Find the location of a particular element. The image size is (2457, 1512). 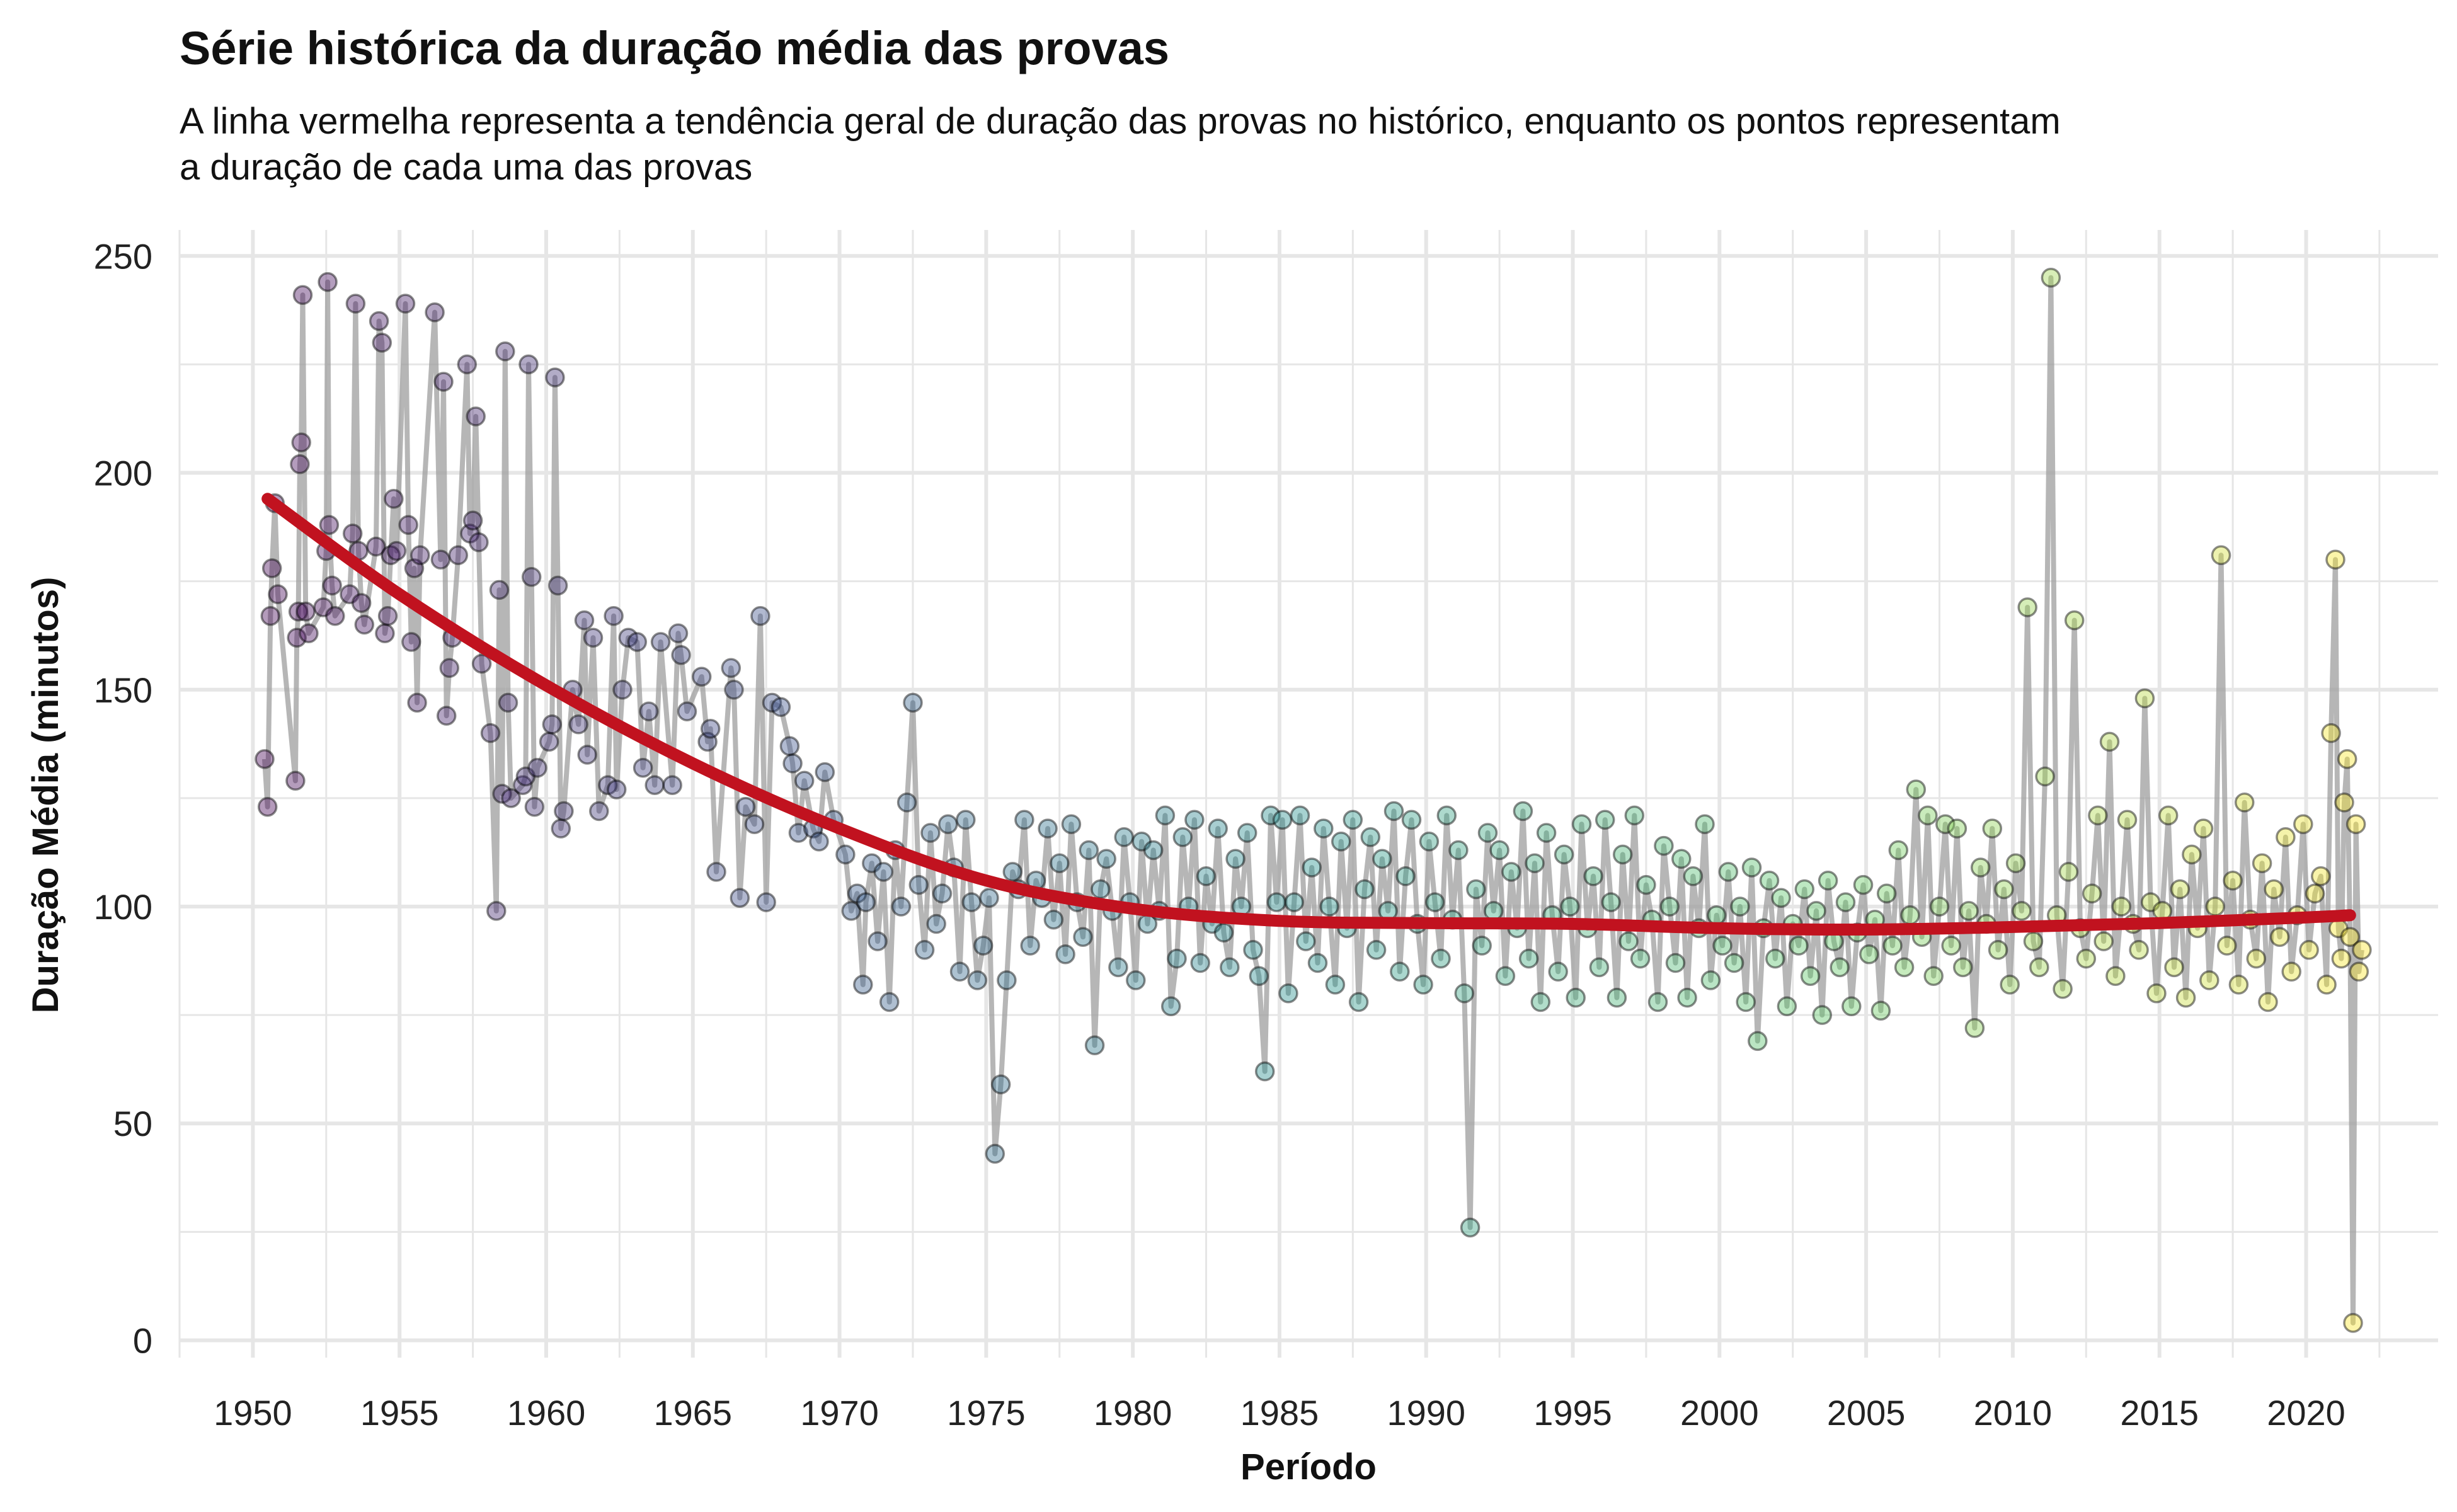

y-tick-label: 50 is located at coordinates (132, 1123).